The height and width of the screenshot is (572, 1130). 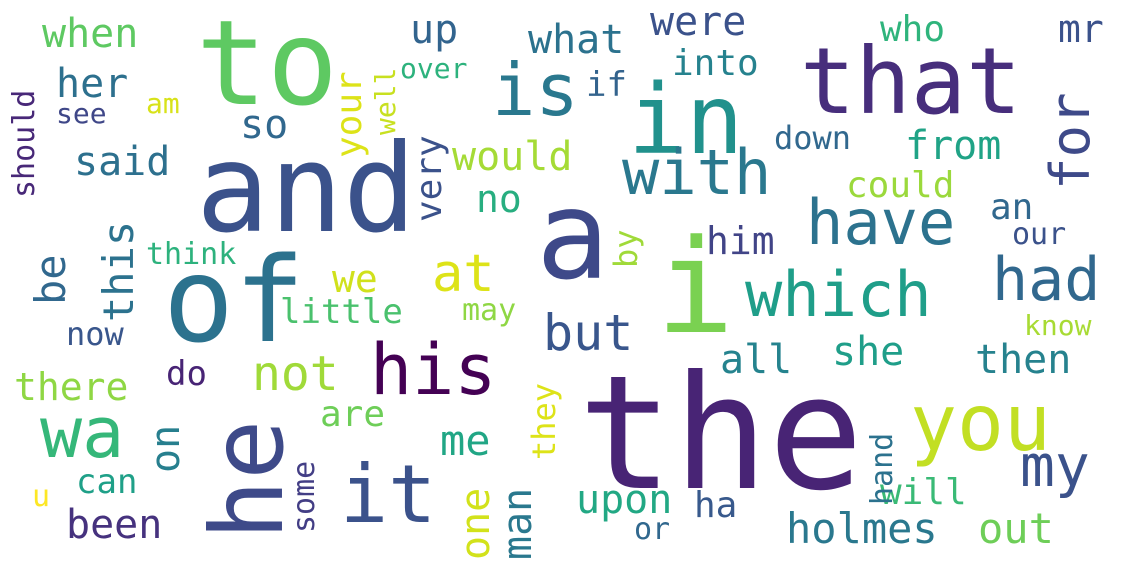 I want to click on word-on: on, so click(x=166, y=448).